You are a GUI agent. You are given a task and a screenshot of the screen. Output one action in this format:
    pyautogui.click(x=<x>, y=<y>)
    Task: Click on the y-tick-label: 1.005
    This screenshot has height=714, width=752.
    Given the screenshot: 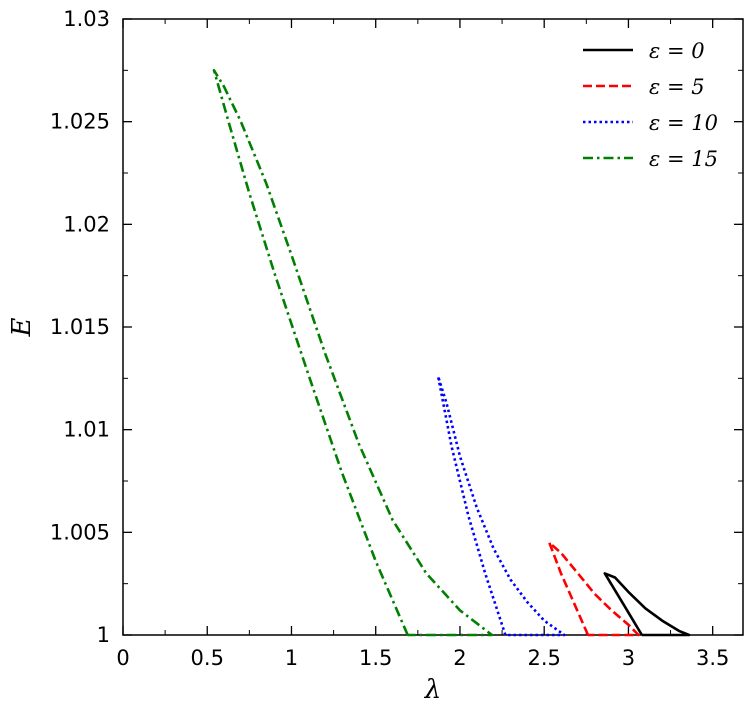 What is the action you would take?
    pyautogui.click(x=80, y=532)
    